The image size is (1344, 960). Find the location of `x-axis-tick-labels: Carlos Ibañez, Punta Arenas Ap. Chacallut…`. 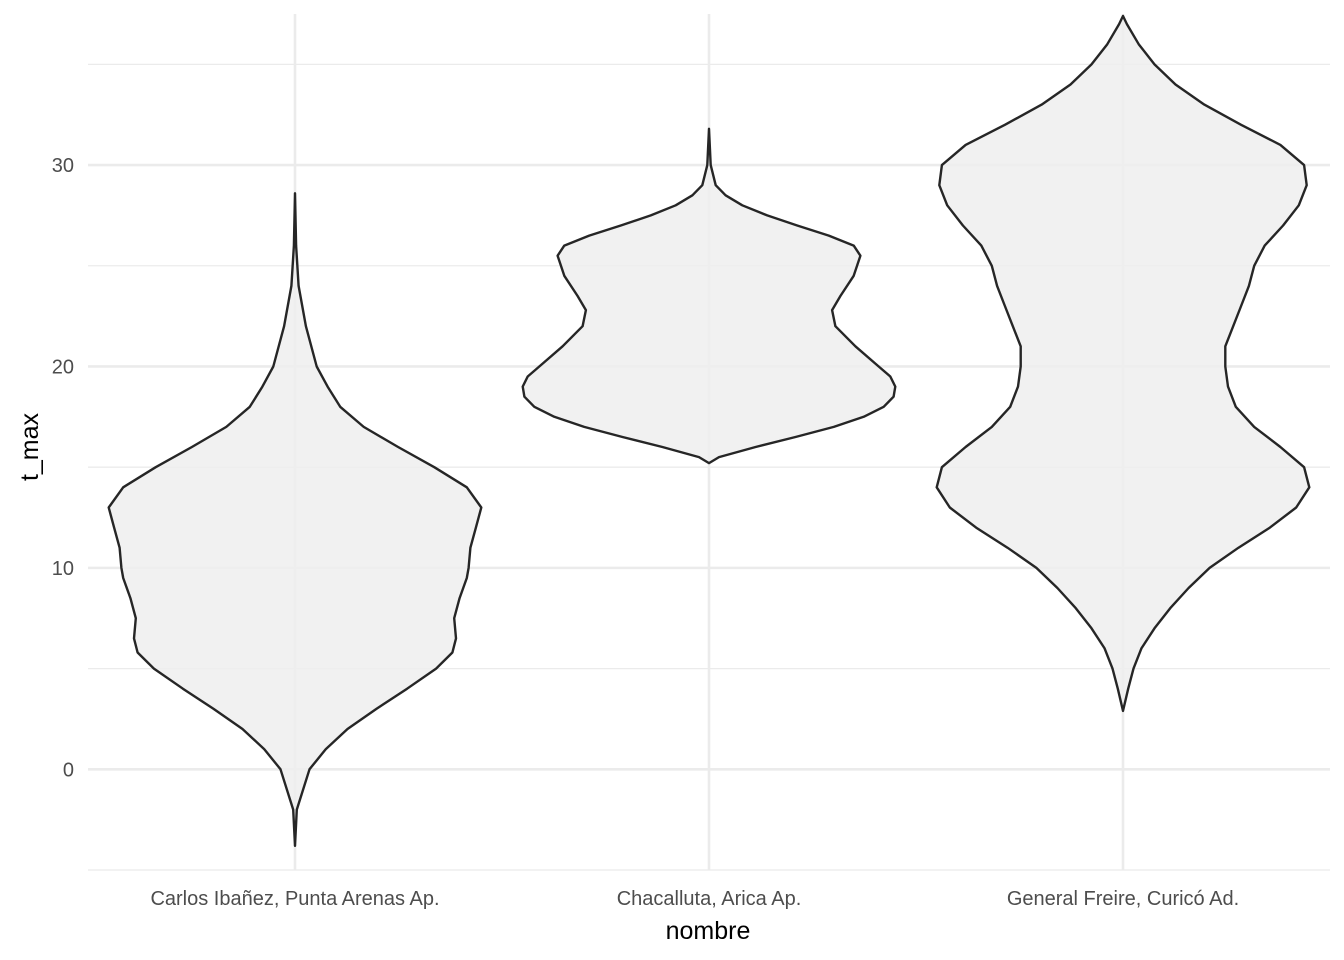

x-axis-tick-labels: Carlos Ibañez, Punta Arenas Ap. Chacallut… is located at coordinates (694, 899).